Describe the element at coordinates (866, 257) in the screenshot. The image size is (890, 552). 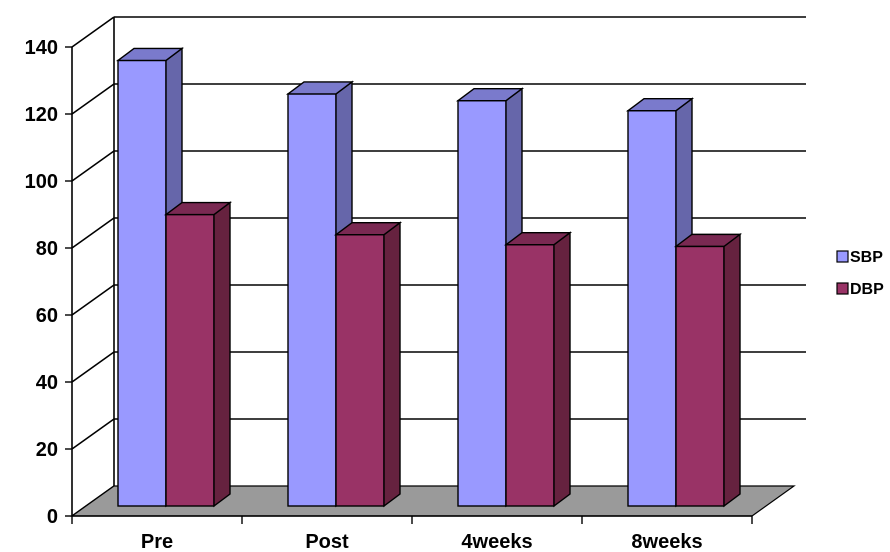
I see `legend-label-sbp: SBP` at that location.